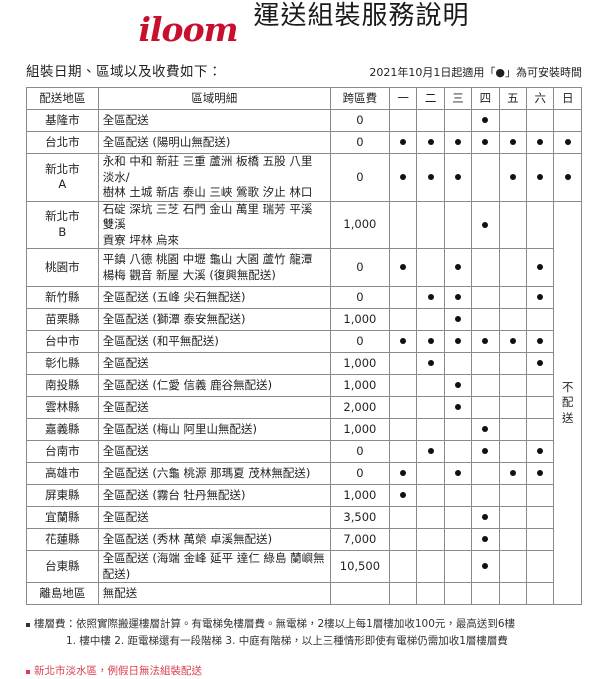 The height and width of the screenshot is (679, 608). I want to click on table-header-row: 配送地區 區域明細 跨區費 一 二 三 四 五 六 日, so click(304, 98).